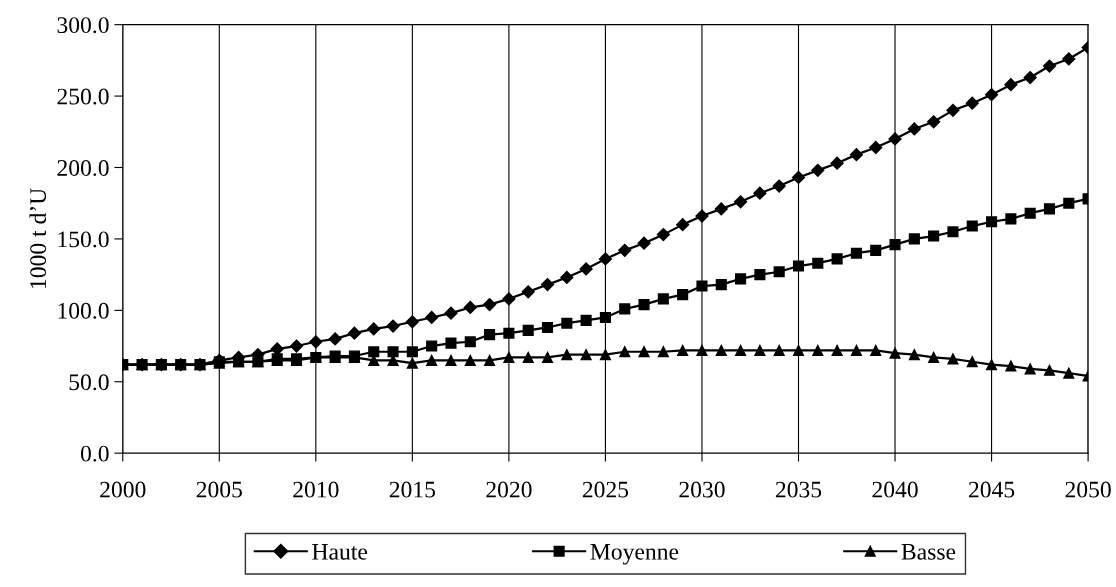 The height and width of the screenshot is (587, 1116). What do you see at coordinates (340, 552) in the screenshot?
I see `legend-label: Haute` at bounding box center [340, 552].